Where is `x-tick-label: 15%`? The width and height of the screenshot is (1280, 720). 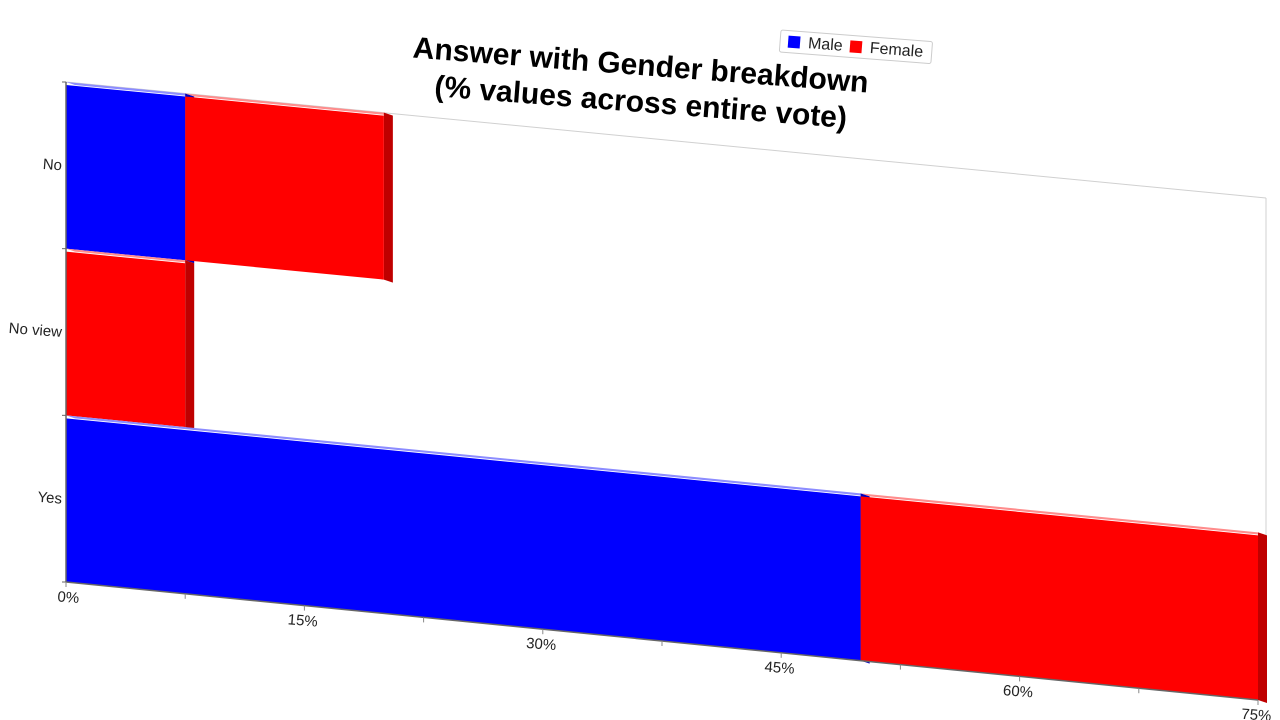 x-tick-label: 15% is located at coordinates (302, 620).